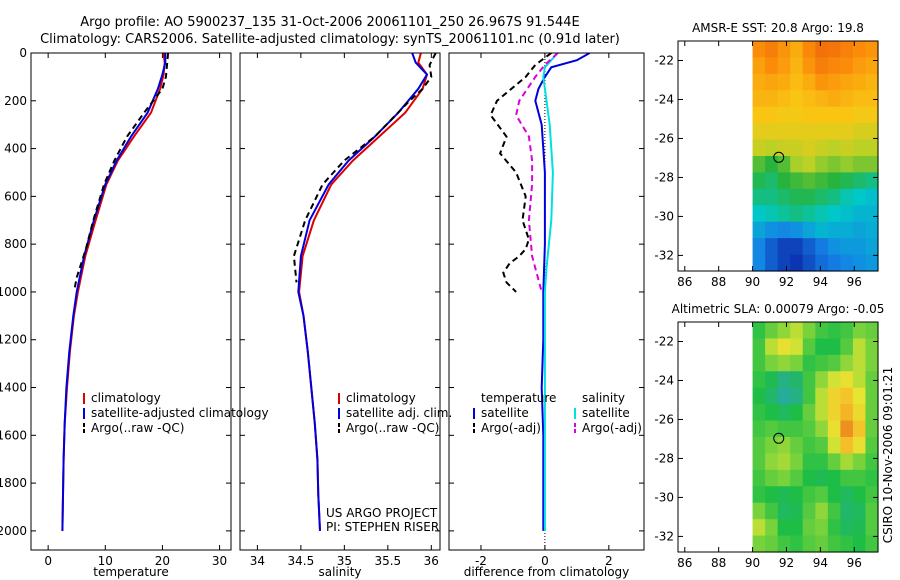 This screenshot has width=900, height=580. I want to click on legend-item-label: satellite adj. clim., so click(399, 413).